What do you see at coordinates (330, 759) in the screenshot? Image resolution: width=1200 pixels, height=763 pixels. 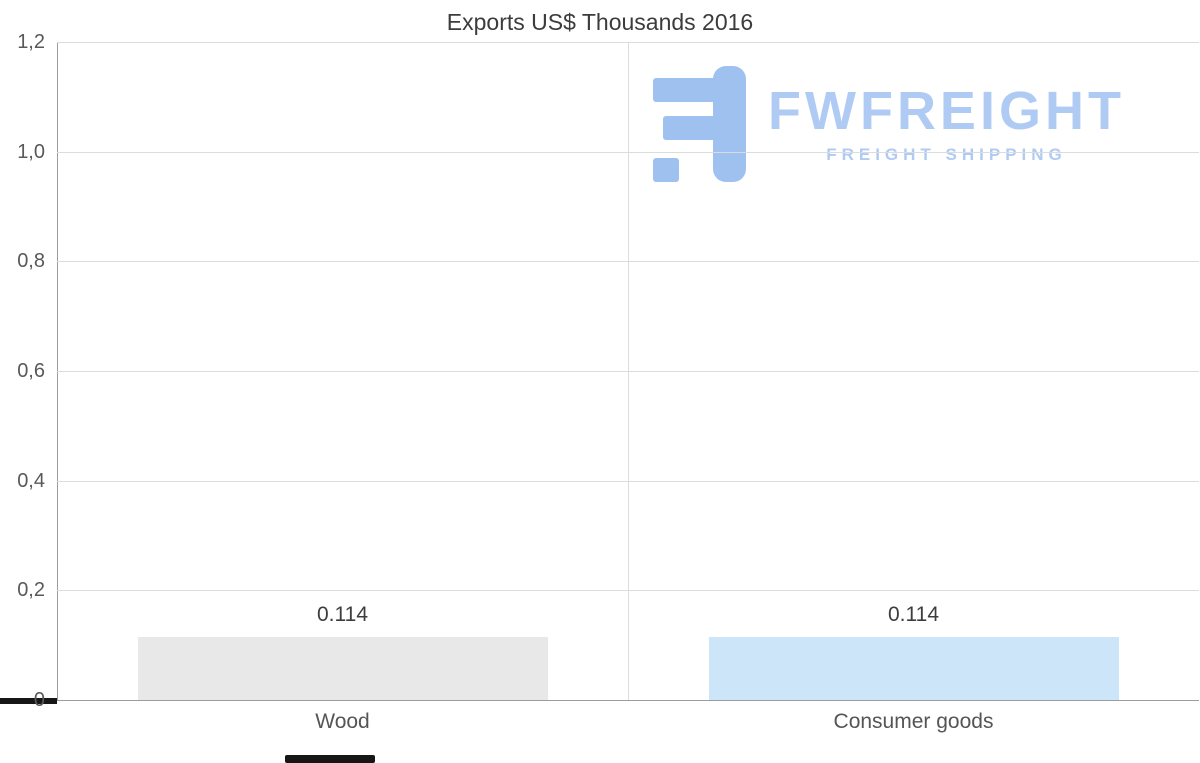 I see `bottom-dark-bar` at bounding box center [330, 759].